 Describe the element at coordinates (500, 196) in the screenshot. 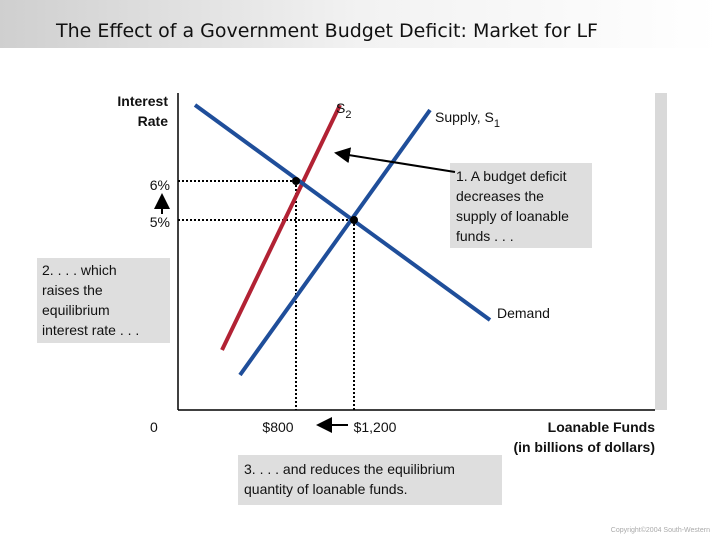

I see `annotation-line: decreases the` at that location.